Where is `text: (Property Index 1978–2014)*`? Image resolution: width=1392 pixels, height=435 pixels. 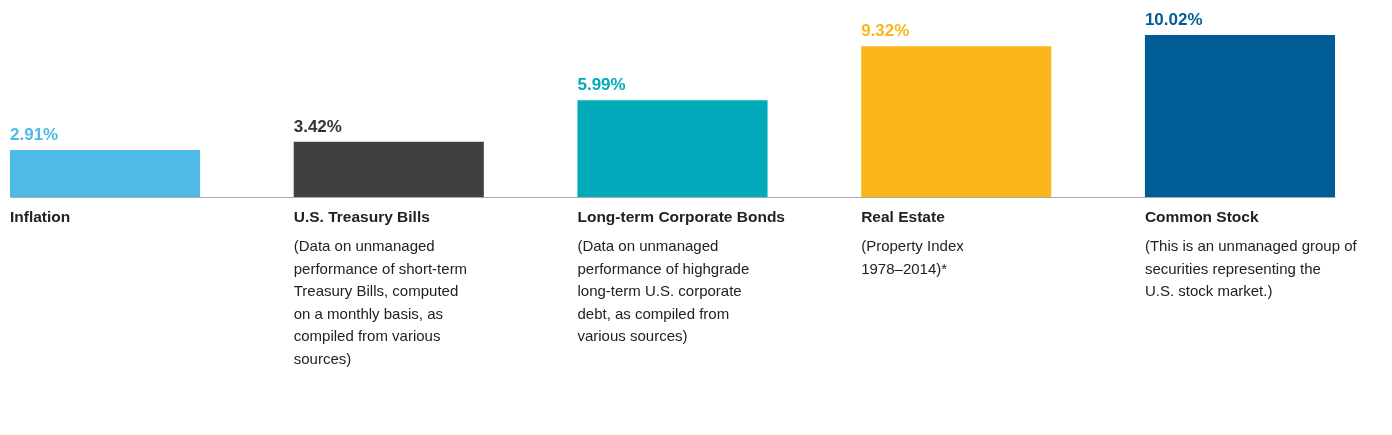 text: (Property Index 1978–2014)* is located at coordinates (913, 257).